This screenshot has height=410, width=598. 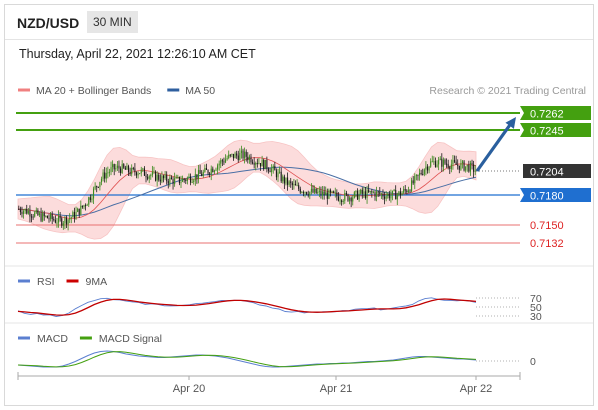 I want to click on resistance-tag, so click(x=555, y=130).